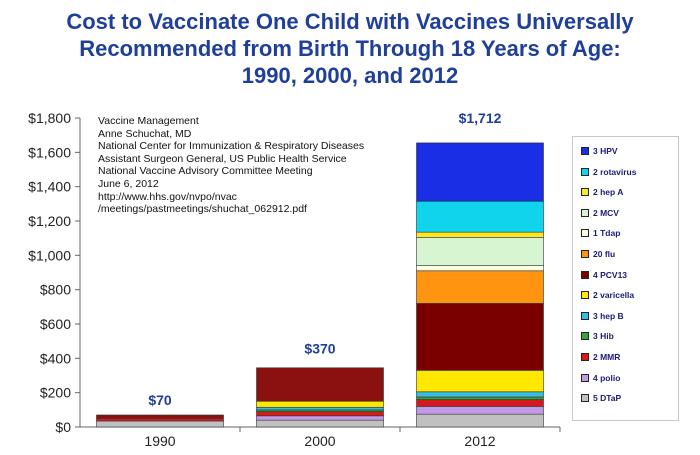 This screenshot has height=455, width=700. Describe the element at coordinates (607, 377) in the screenshot. I see `legend-label: 4 polio` at that location.